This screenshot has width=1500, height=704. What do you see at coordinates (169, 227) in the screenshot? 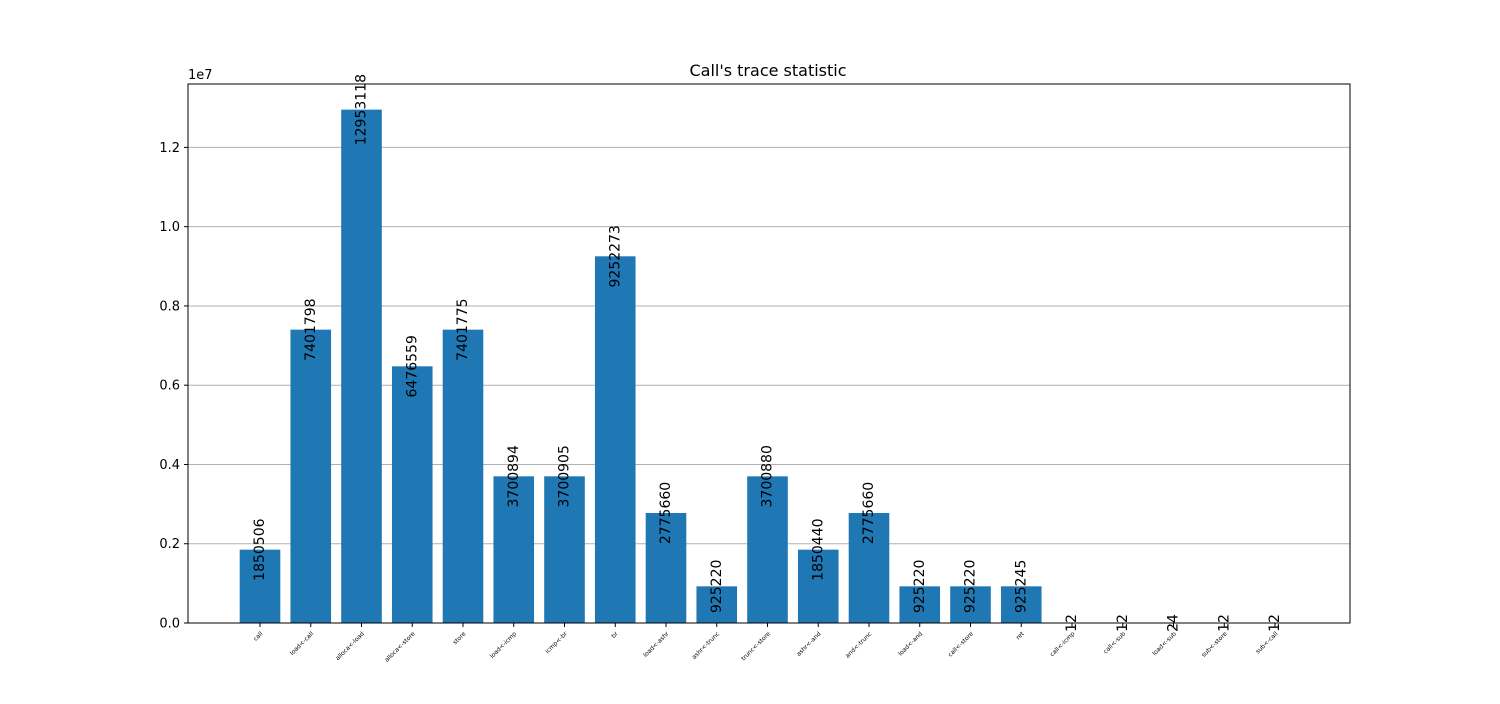
I see `y-tick-label: 1.0` at bounding box center [169, 227].